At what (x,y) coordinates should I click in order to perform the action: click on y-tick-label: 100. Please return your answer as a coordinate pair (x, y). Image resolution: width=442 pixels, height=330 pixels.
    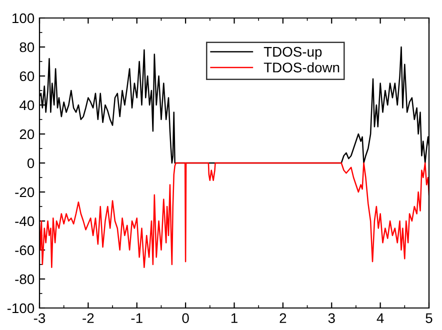
    Looking at the image, I should click on (23, 18).